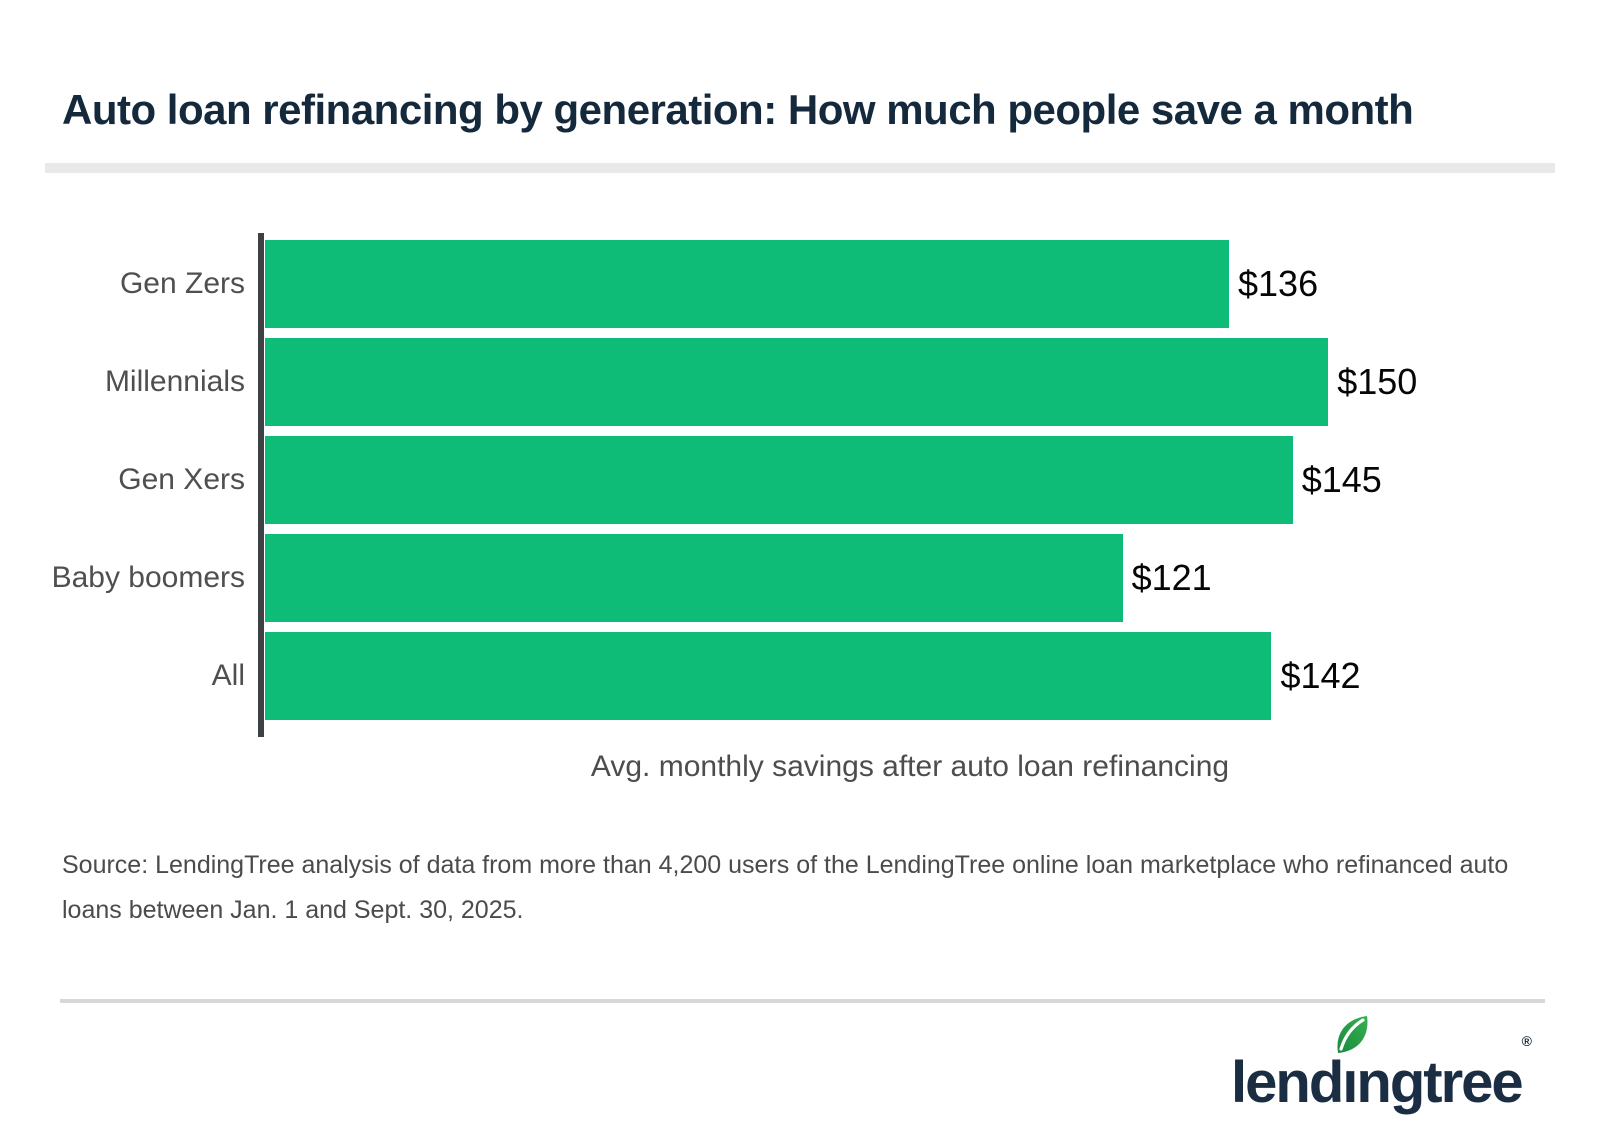  I want to click on chart-row: Baby boomers $121, so click(800, 578).